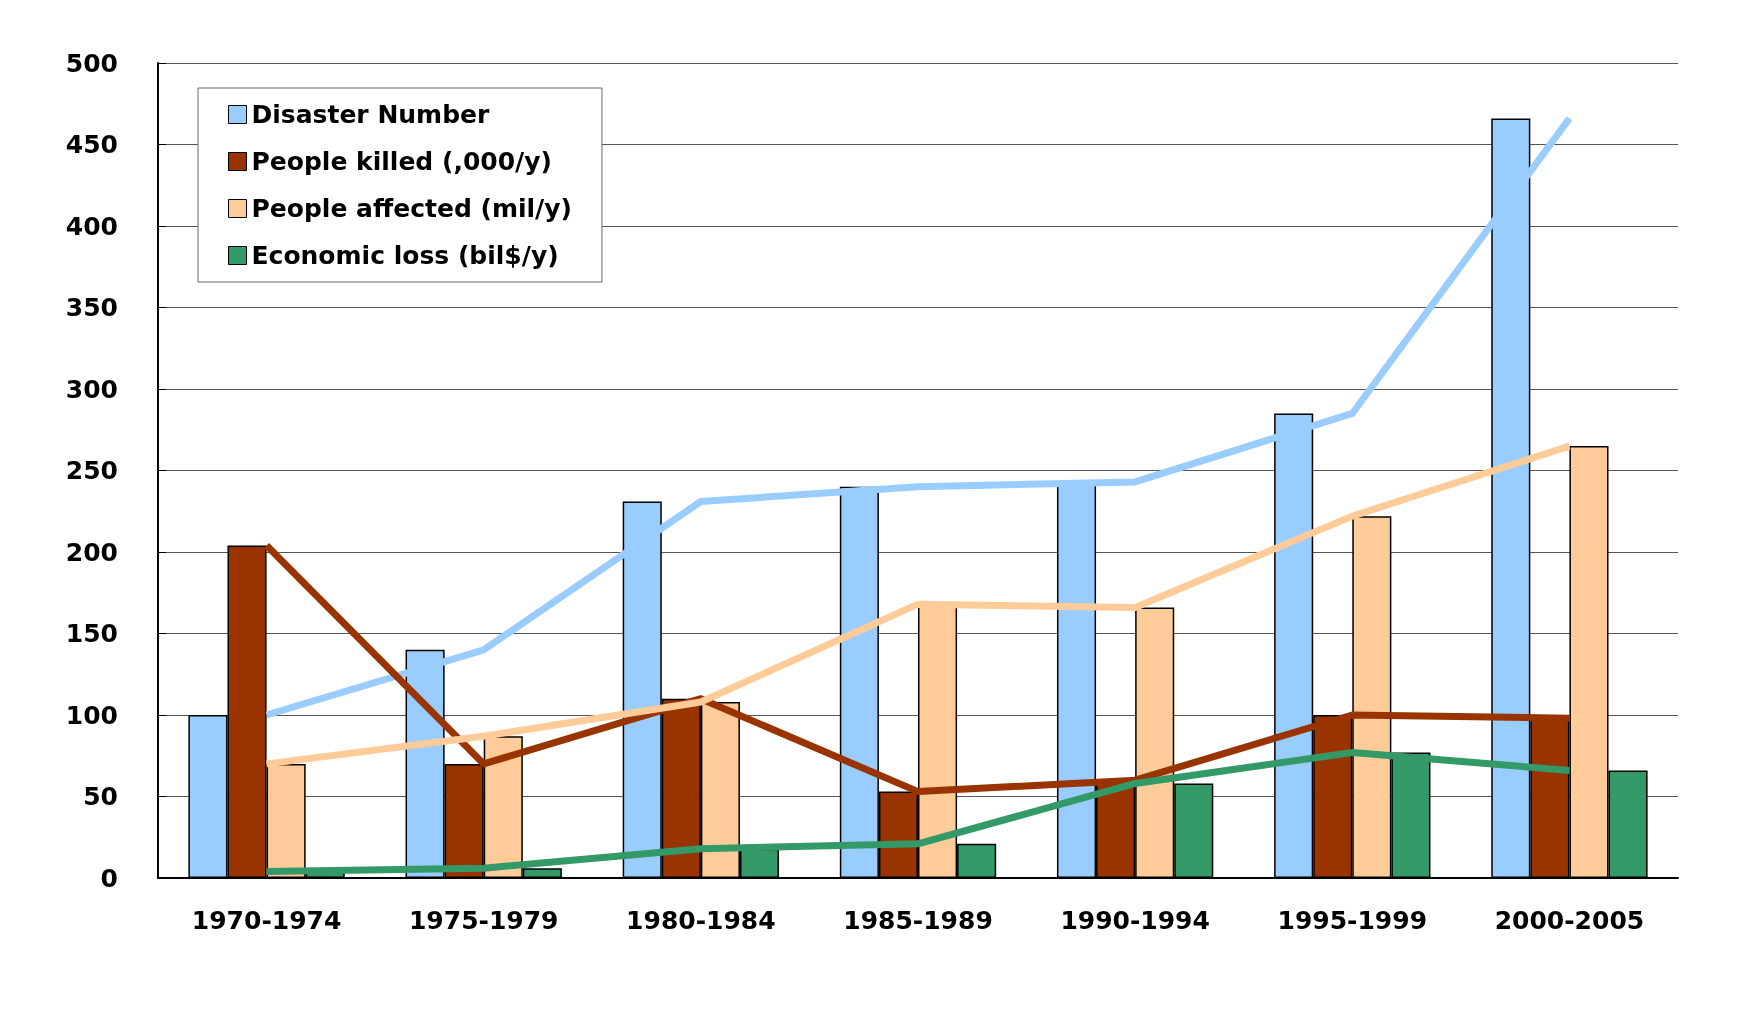 The width and height of the screenshot is (1749, 1010). What do you see at coordinates (1352, 920) in the screenshot?
I see `x-tick-label: 1995-1999` at bounding box center [1352, 920].